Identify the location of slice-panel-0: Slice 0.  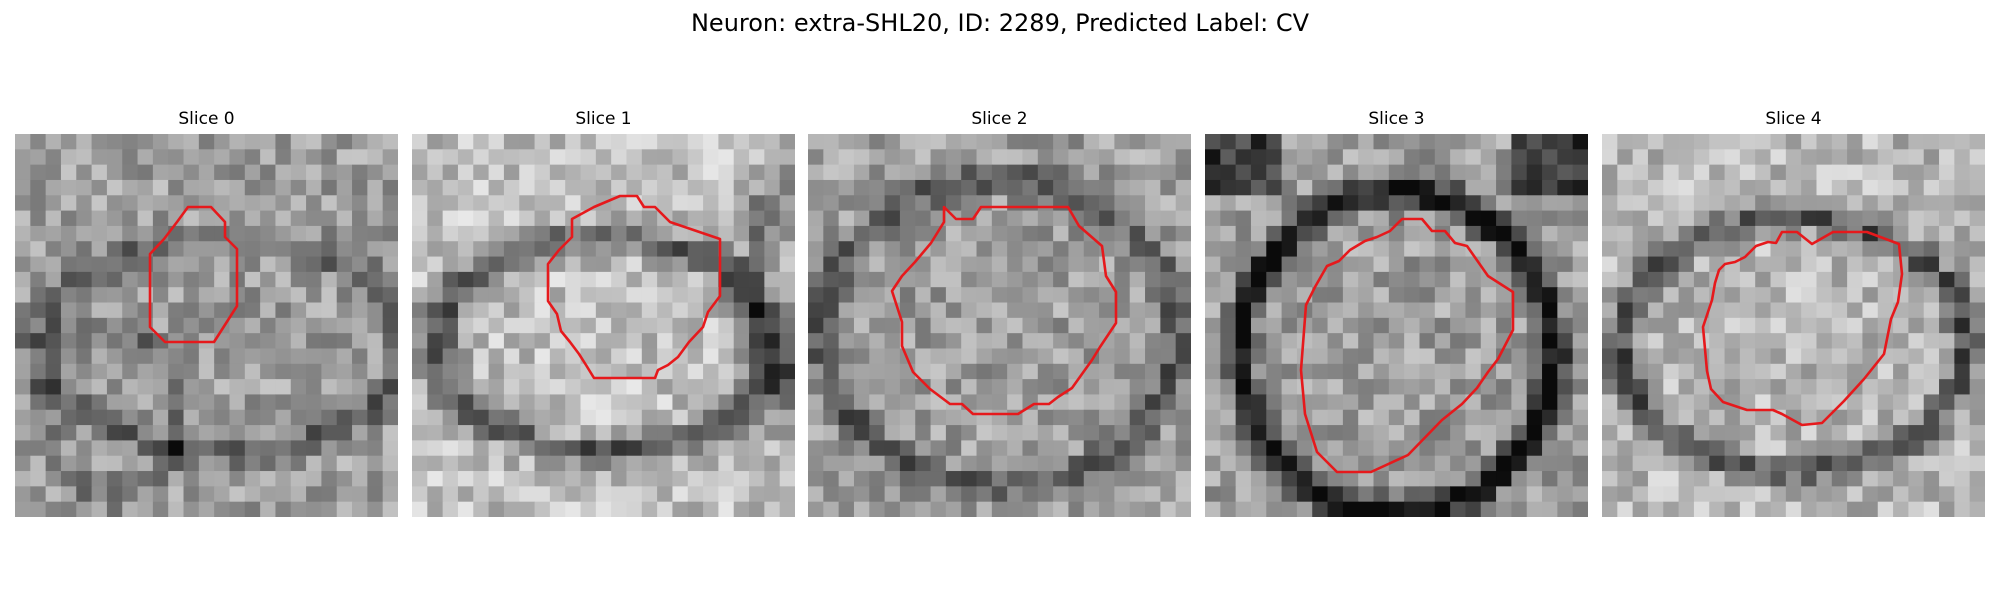
(206, 312).